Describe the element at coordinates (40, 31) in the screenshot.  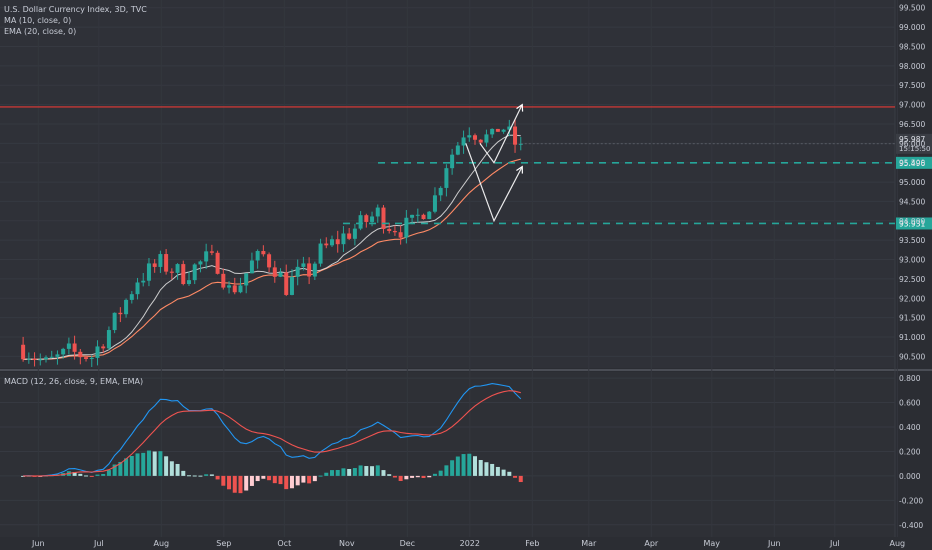
I see `ema-legend: EMA (20, close, 0)` at that location.